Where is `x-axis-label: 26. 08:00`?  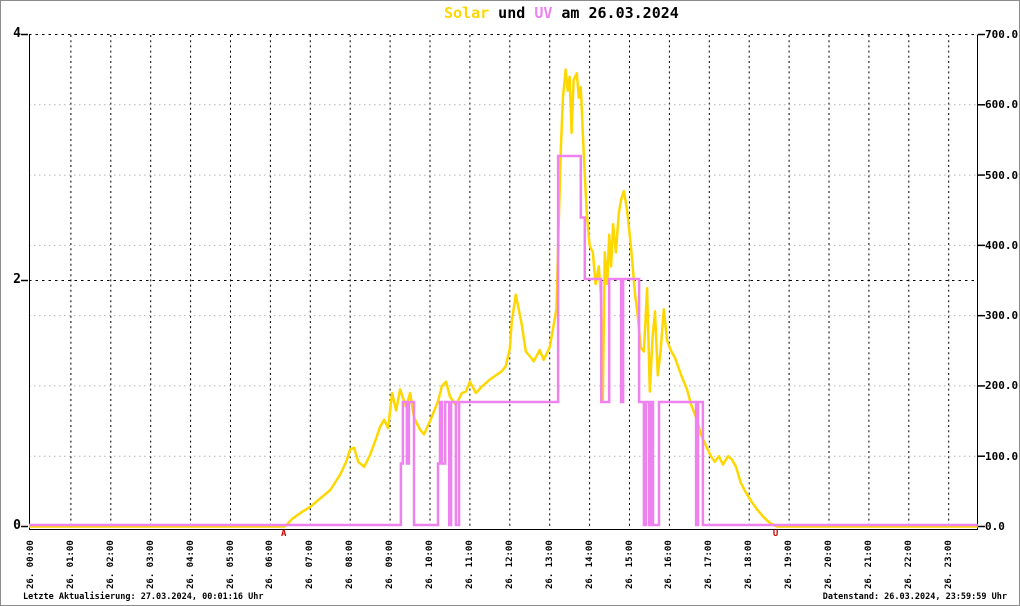 x-axis-label: 26. 08:00 is located at coordinates (350, 564).